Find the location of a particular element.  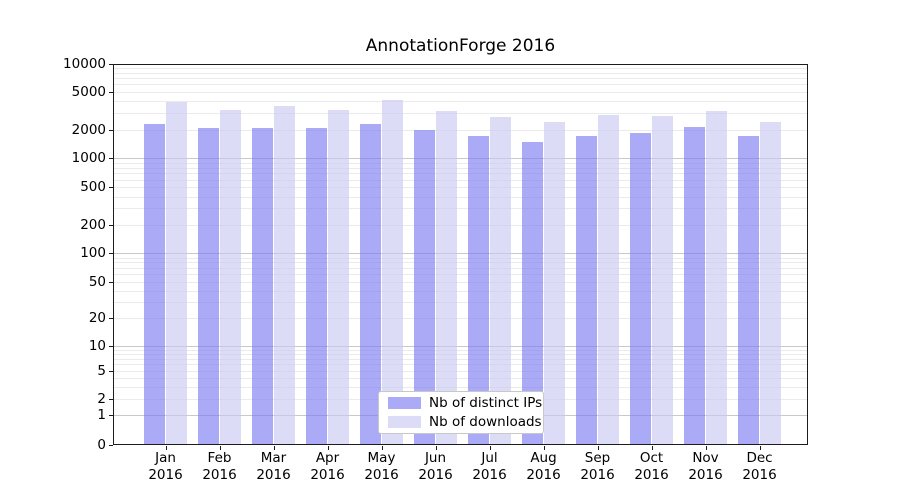

bar-downloads-may is located at coordinates (392, 272).